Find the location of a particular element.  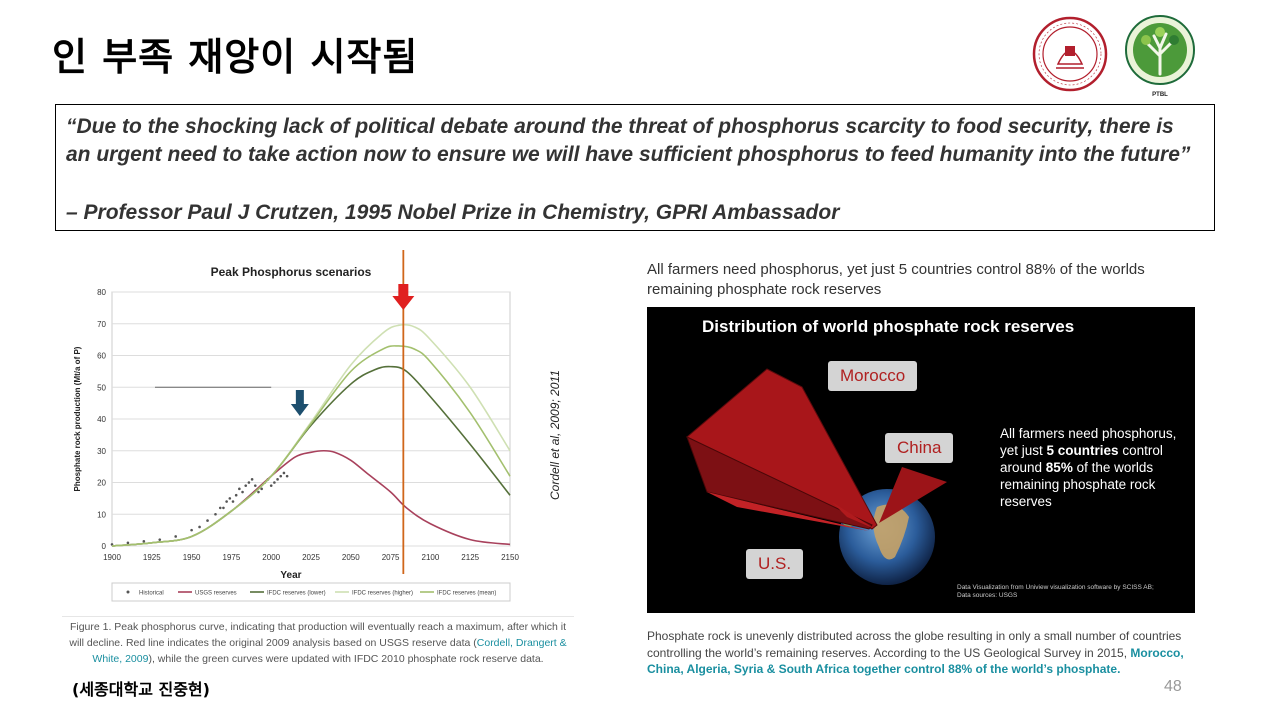

x-tick-label: 2150 is located at coordinates (510, 557).